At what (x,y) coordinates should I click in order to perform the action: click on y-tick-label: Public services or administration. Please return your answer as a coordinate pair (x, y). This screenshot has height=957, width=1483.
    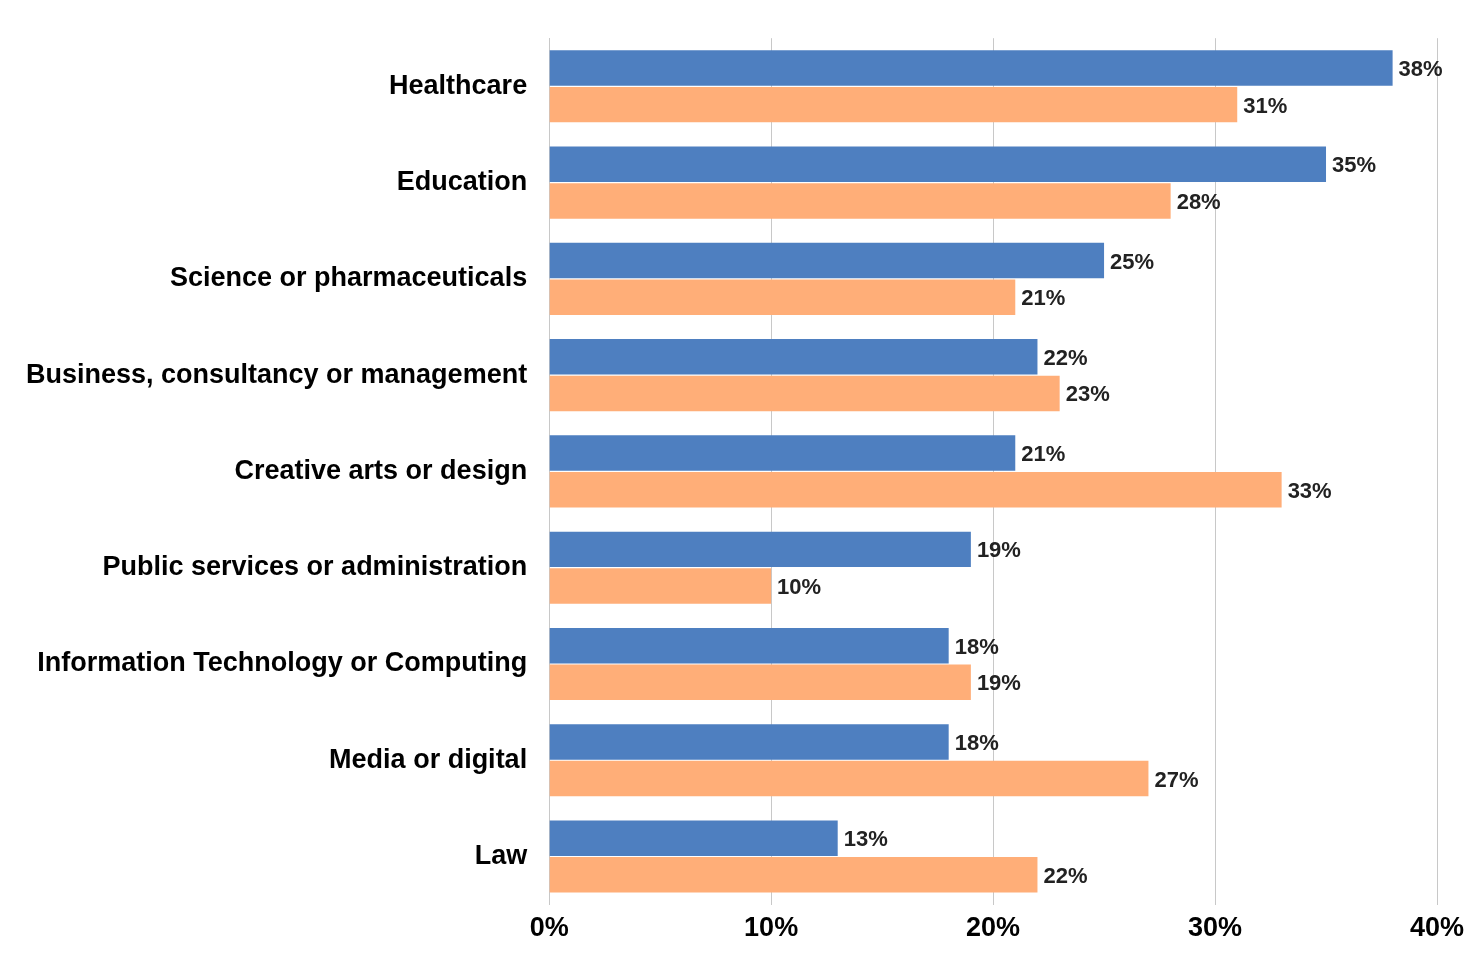
    Looking at the image, I should click on (315, 566).